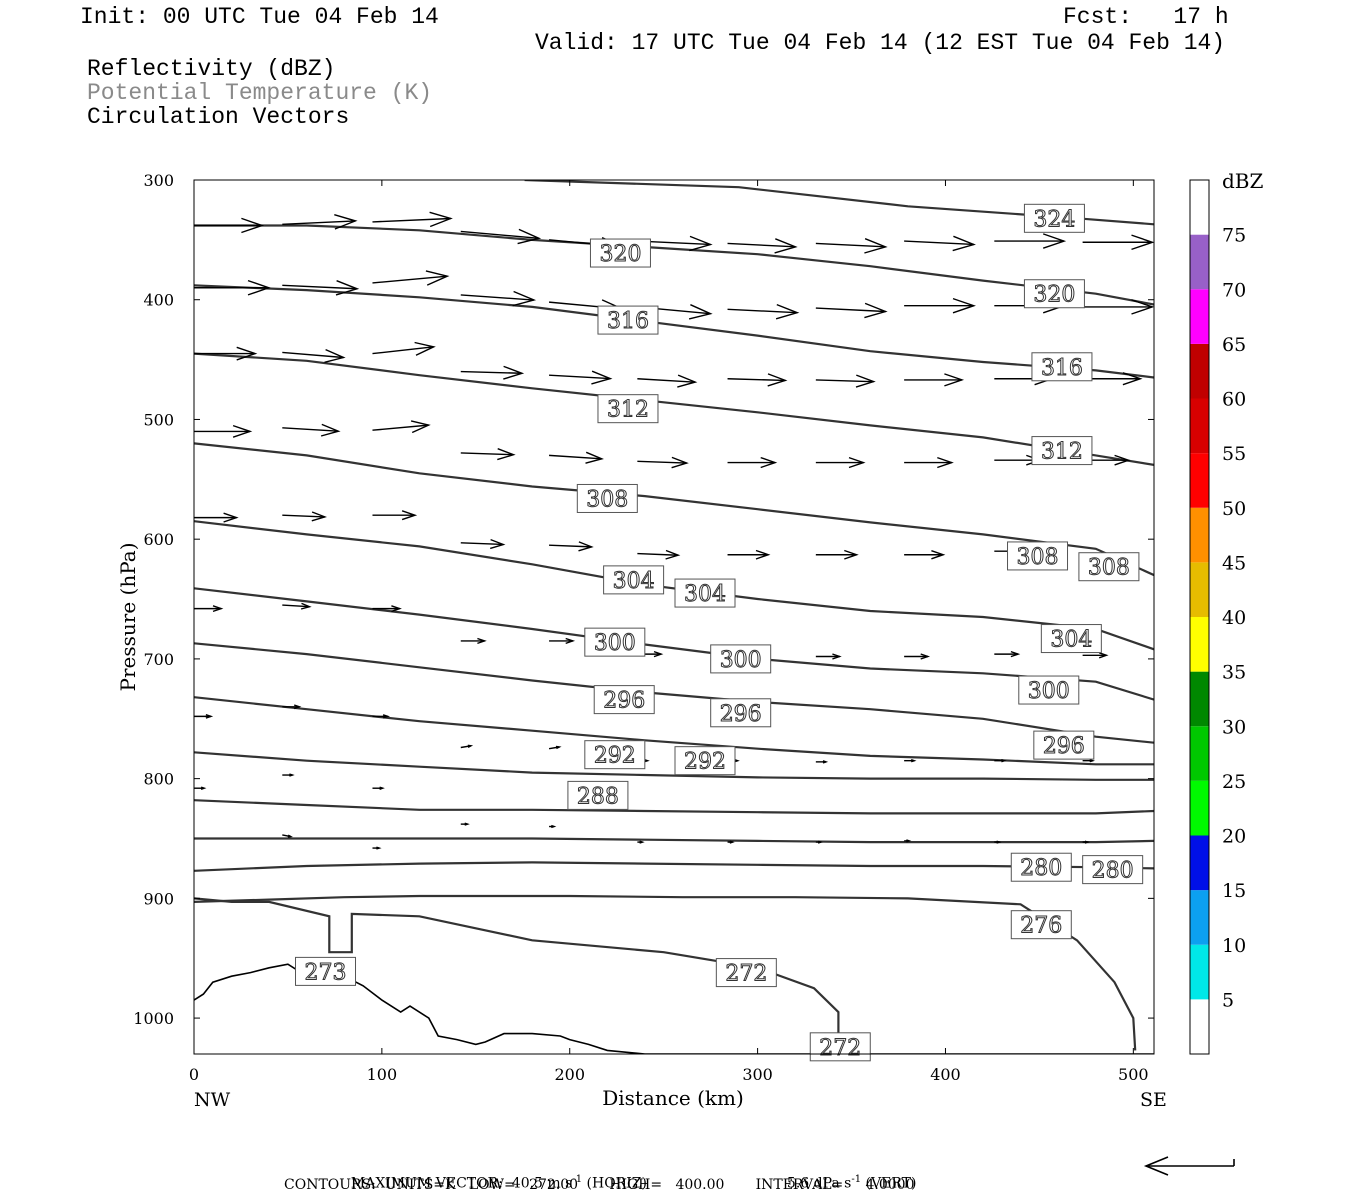 This screenshot has height=1200, width=1350. What do you see at coordinates (615, 756) in the screenshot?
I see `contour-label-text: 292` at bounding box center [615, 756].